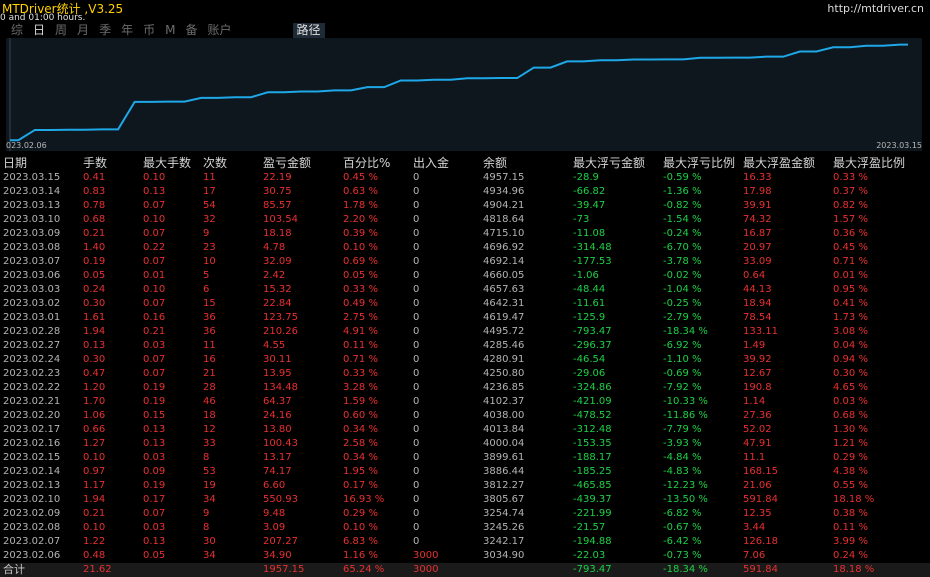 This screenshot has height=577, width=930. Describe the element at coordinates (154, 443) in the screenshot. I see `cell-max-lots: 0.13` at that location.